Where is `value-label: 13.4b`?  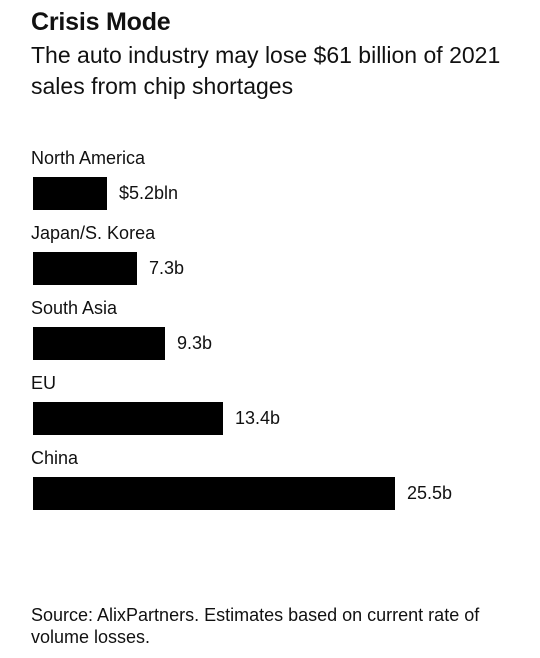
value-label: 13.4b is located at coordinates (258, 418).